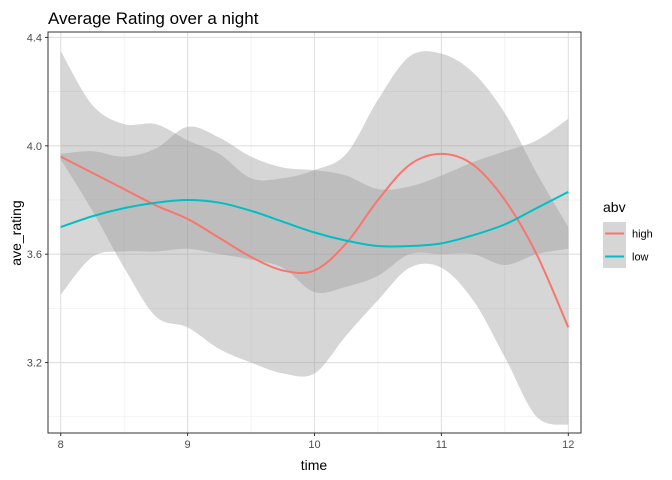 The width and height of the screenshot is (672, 480). What do you see at coordinates (61, 445) in the screenshot?
I see `x-tick-label: 8` at bounding box center [61, 445].